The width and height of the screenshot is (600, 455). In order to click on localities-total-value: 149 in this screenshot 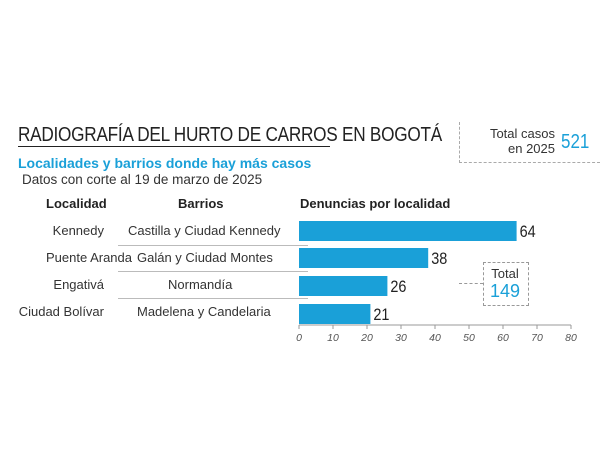, I will do `click(505, 291)`.